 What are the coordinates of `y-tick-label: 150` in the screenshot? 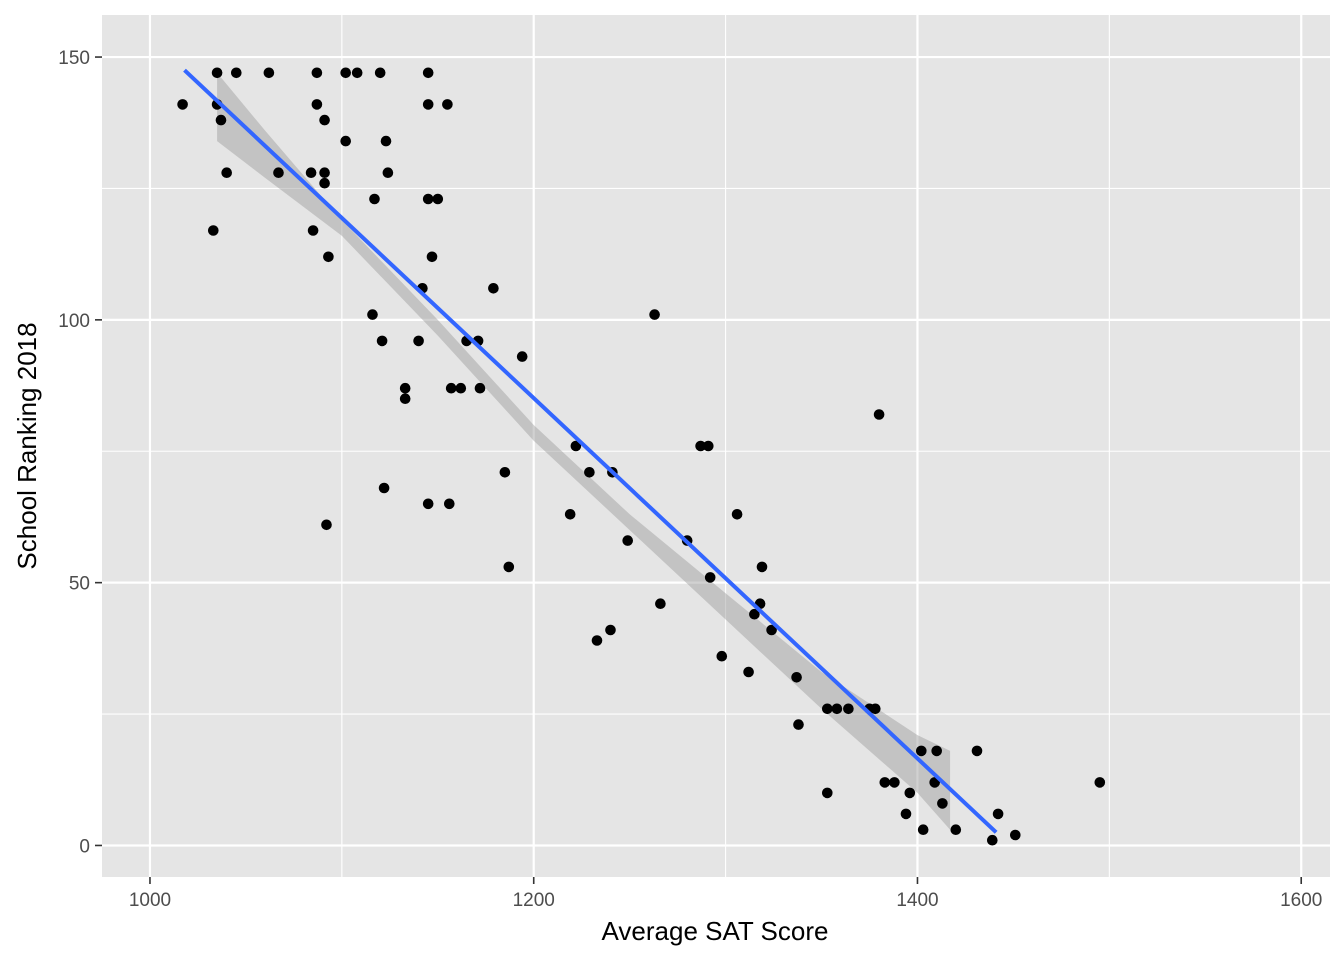 It's located at (74, 58).